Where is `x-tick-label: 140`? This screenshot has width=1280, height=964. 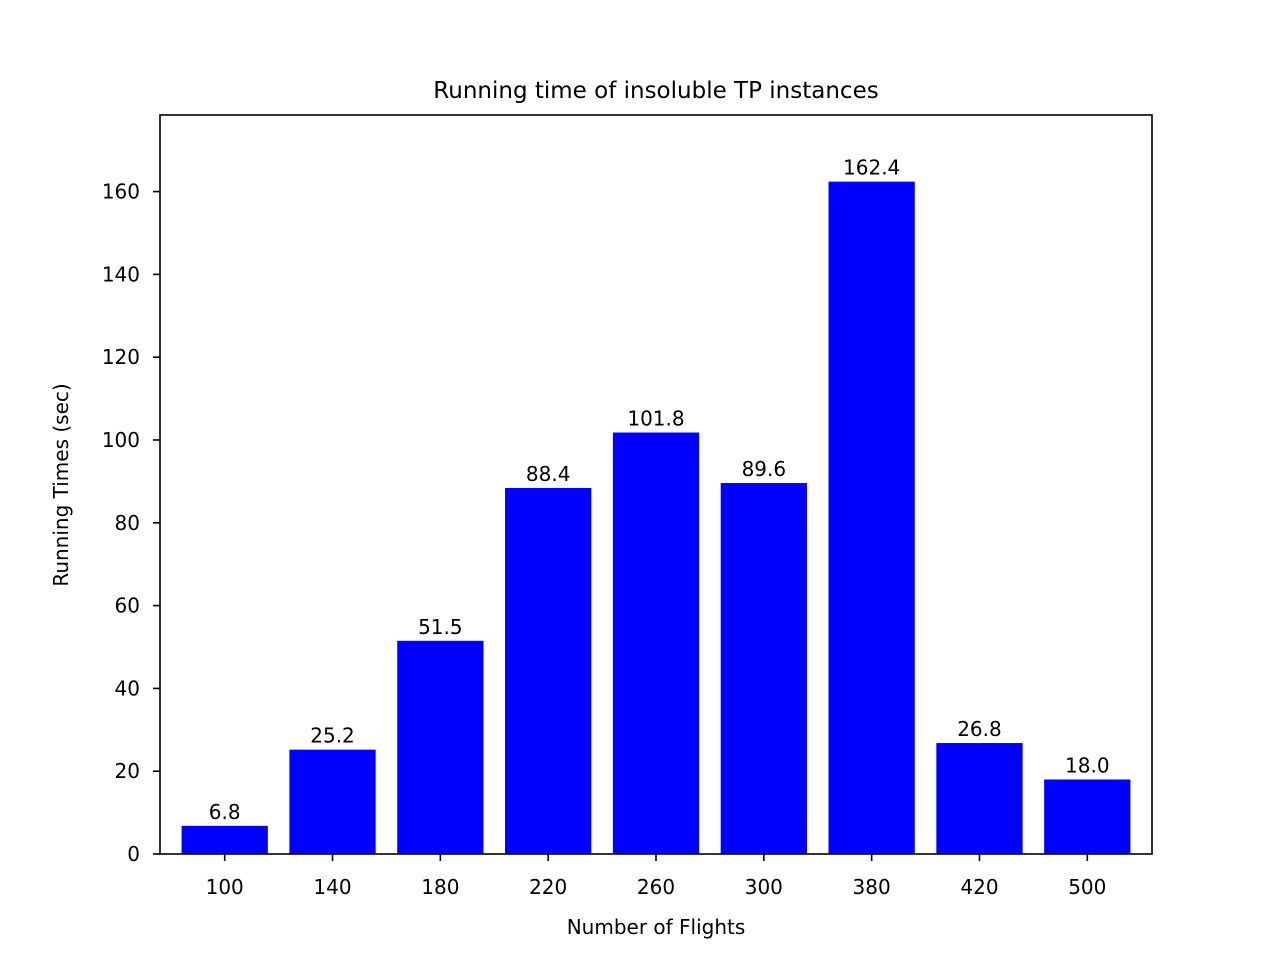
x-tick-label: 140 is located at coordinates (332, 887).